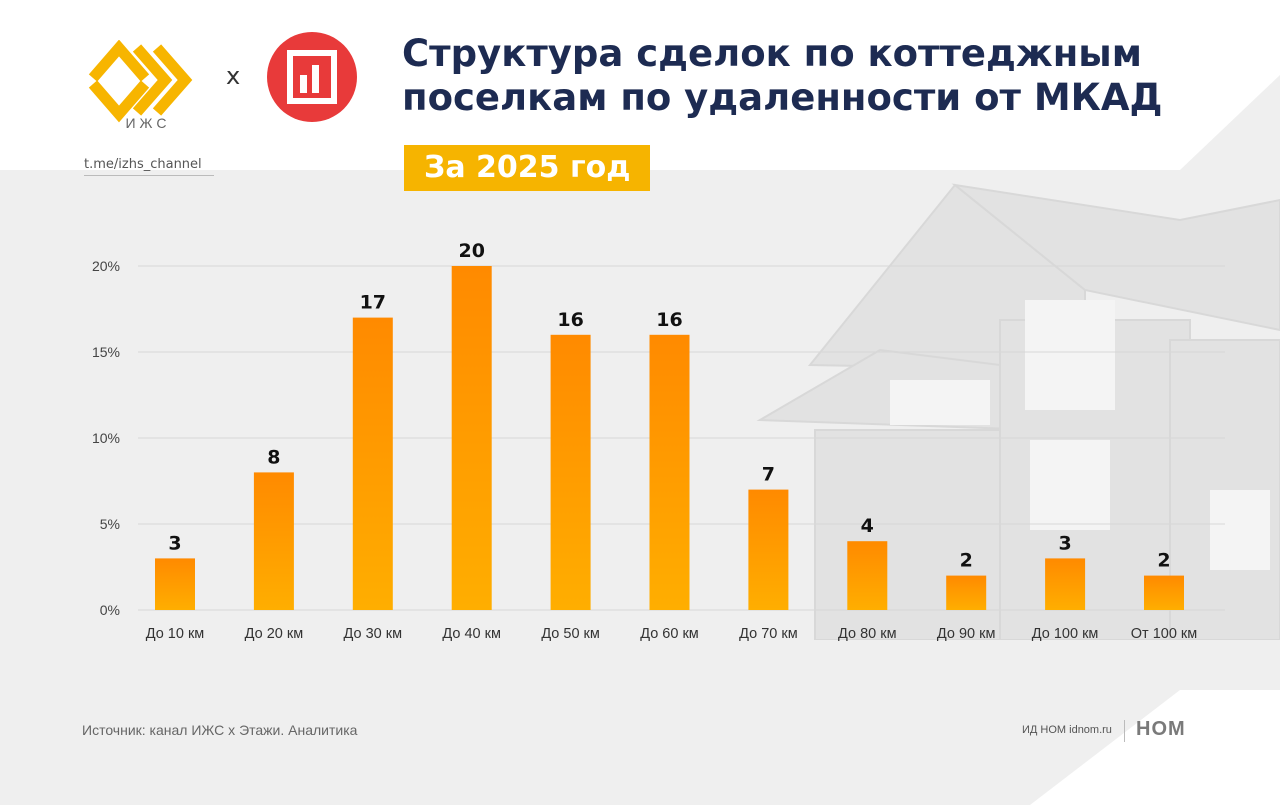  What do you see at coordinates (143, 164) in the screenshot?
I see `channel-link: t.me/izhs_channel` at bounding box center [143, 164].